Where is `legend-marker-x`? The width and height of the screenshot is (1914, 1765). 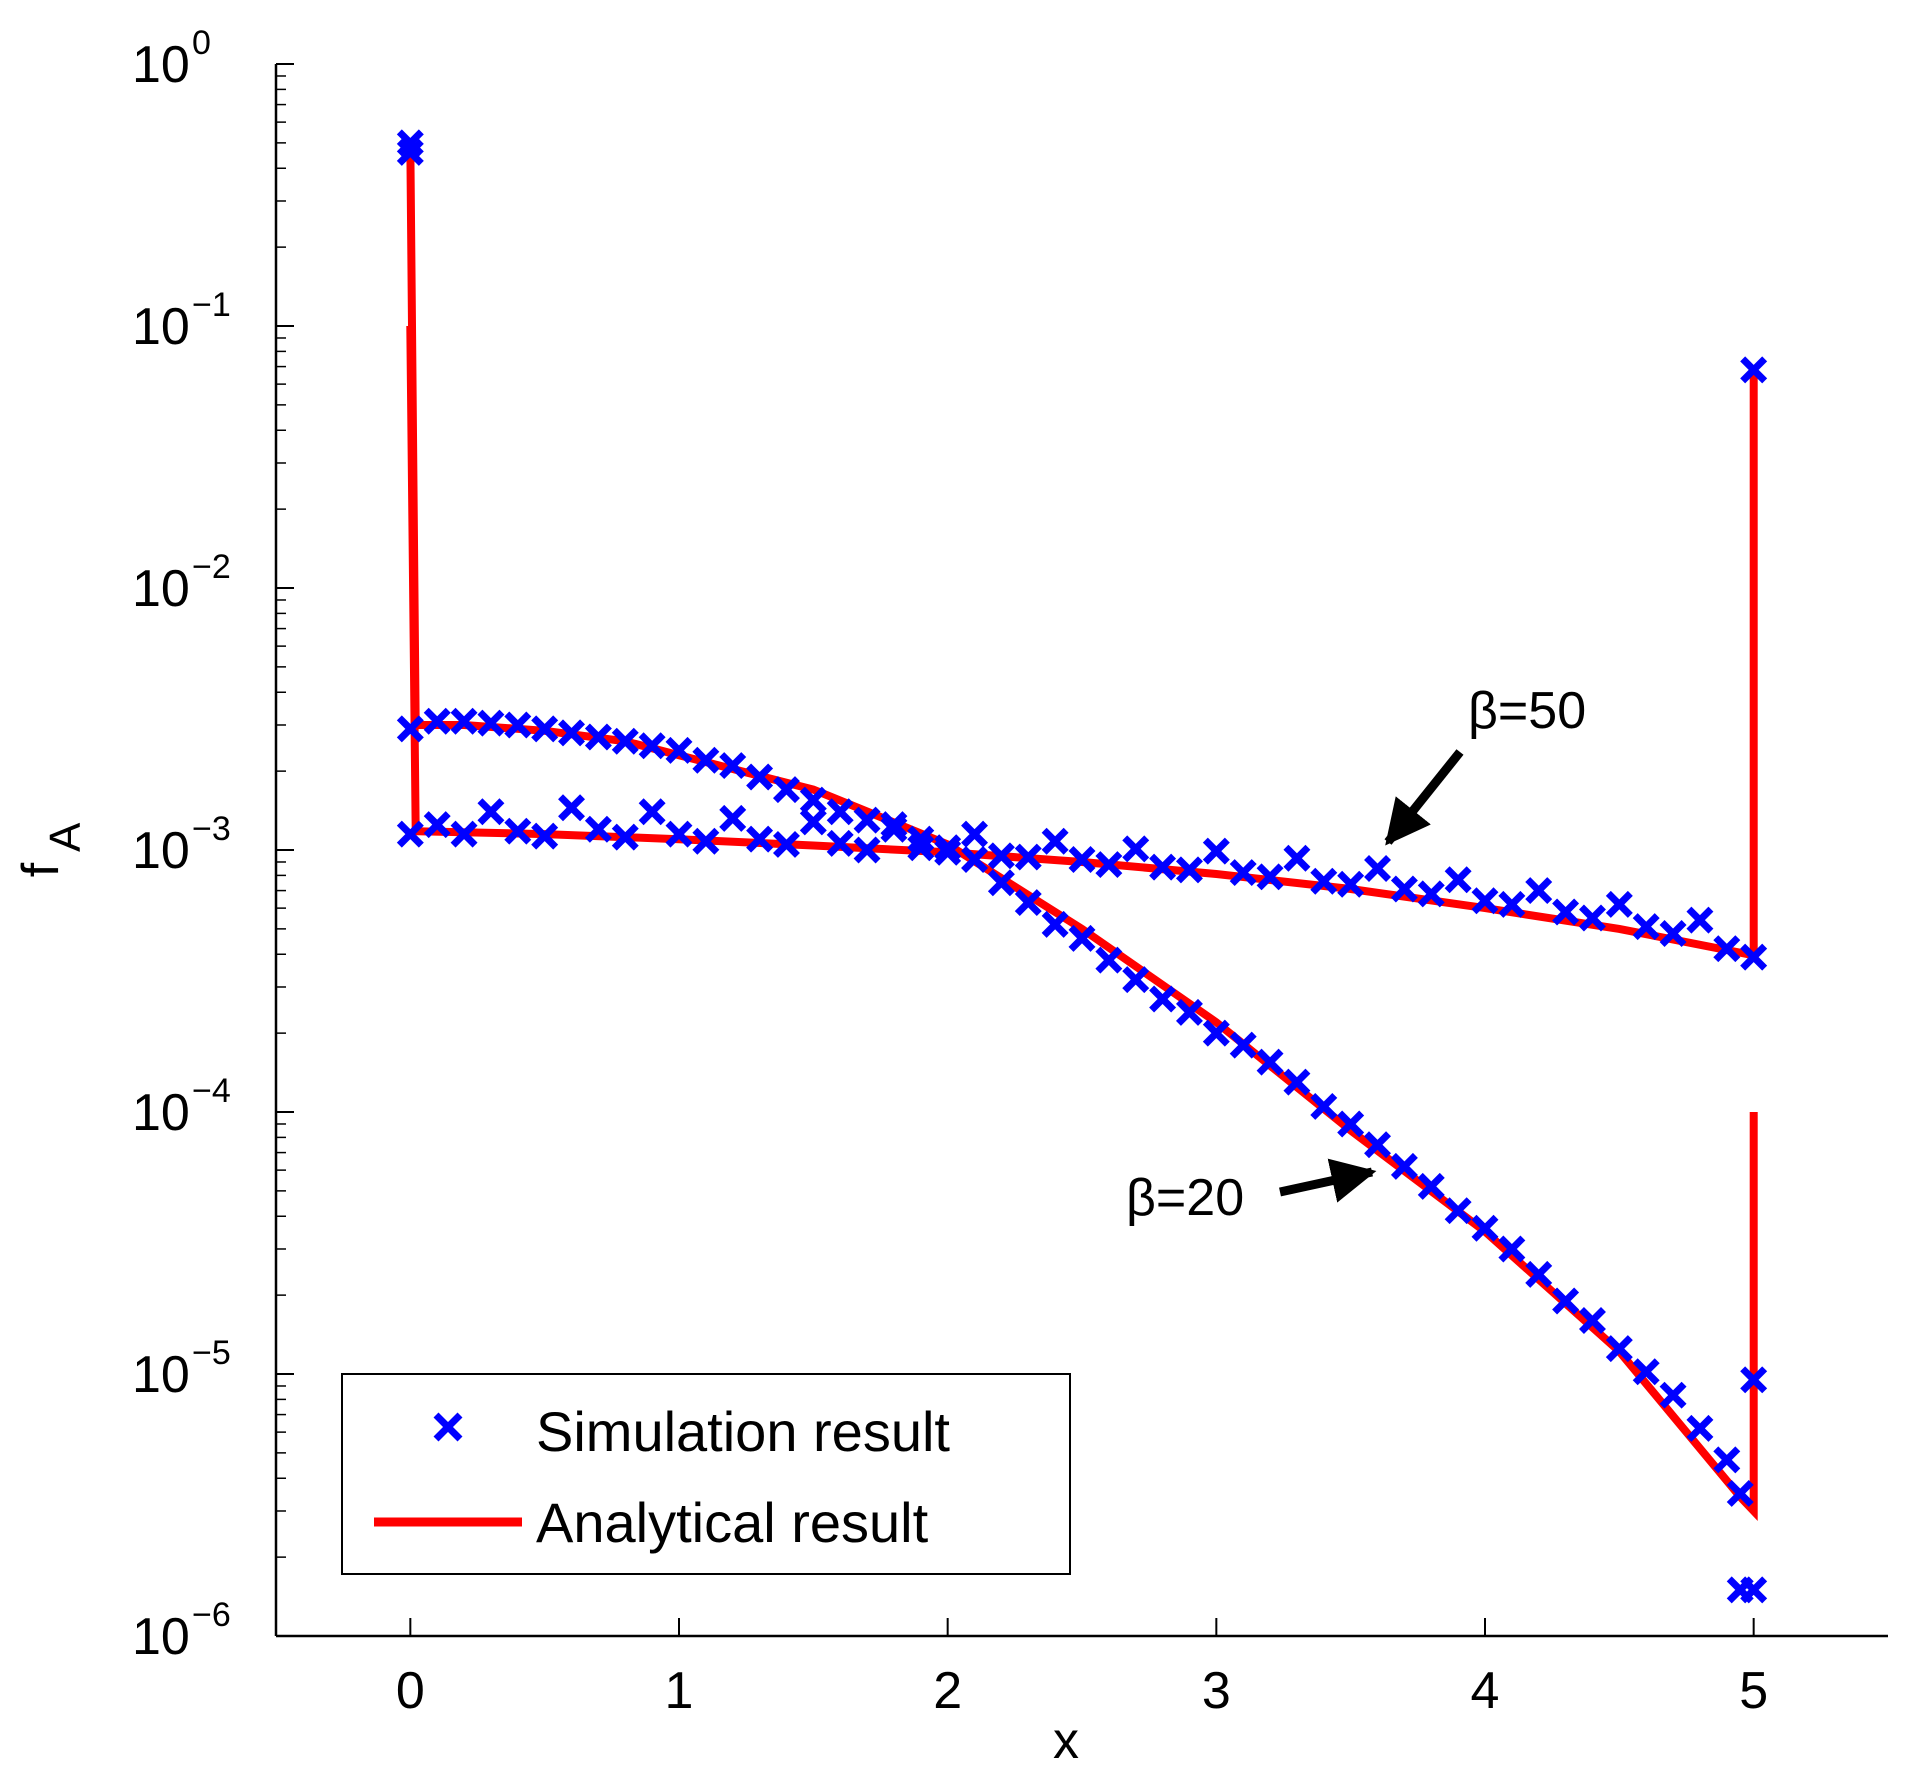
legend-marker-x is located at coordinates (448, 1427).